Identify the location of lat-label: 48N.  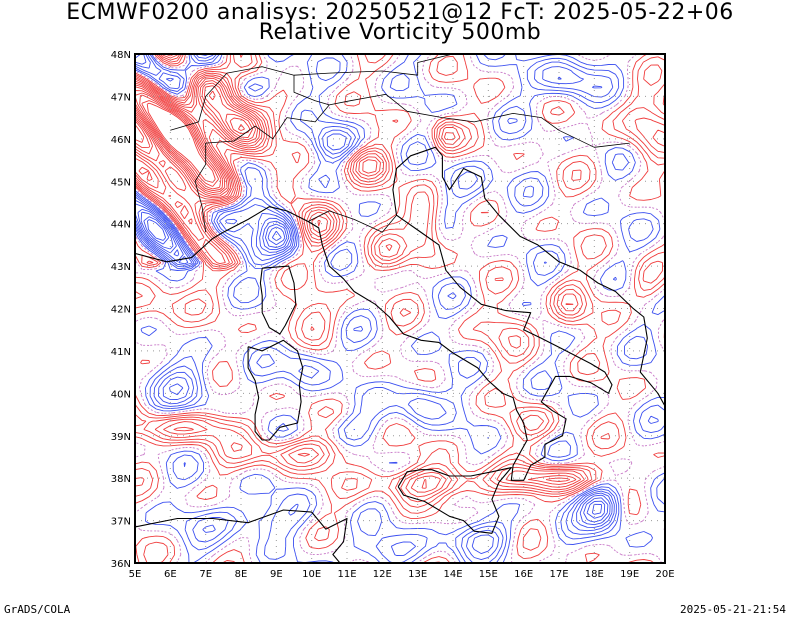
(121, 55).